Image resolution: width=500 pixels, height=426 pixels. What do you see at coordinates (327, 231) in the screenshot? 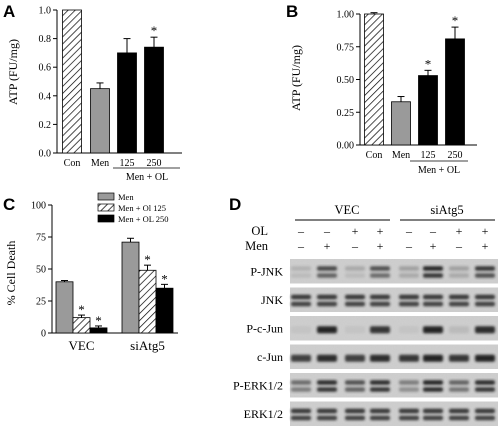
I see `blot-ol-sign: –` at bounding box center [327, 231].